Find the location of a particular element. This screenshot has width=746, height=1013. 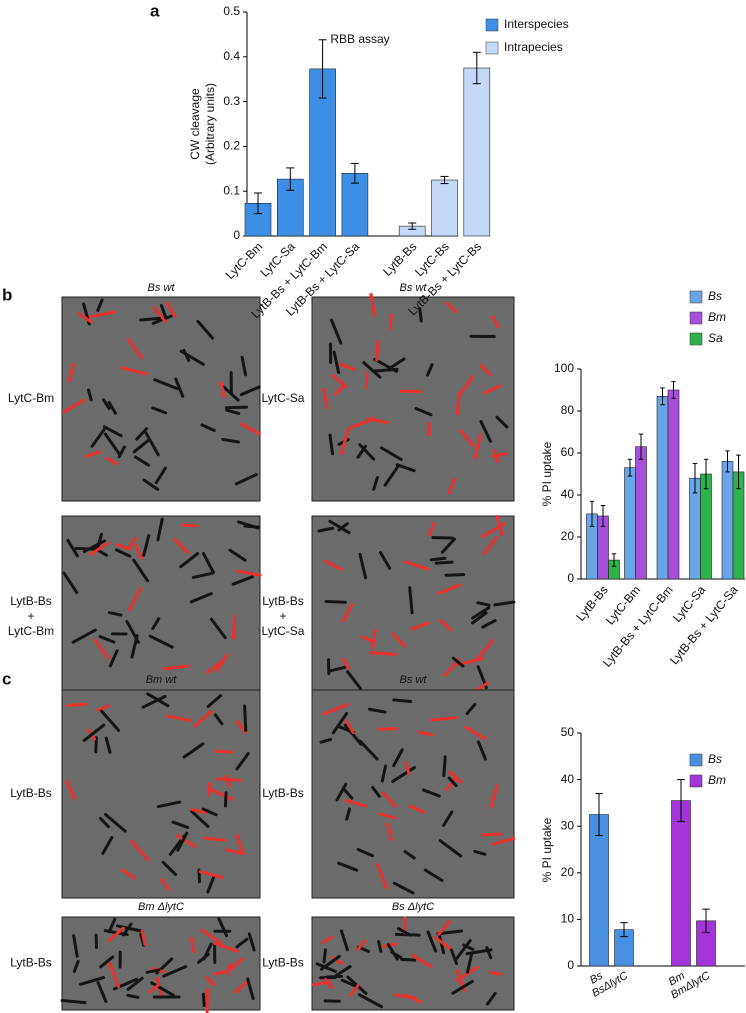

panel-label: c is located at coordinates (6, 678).